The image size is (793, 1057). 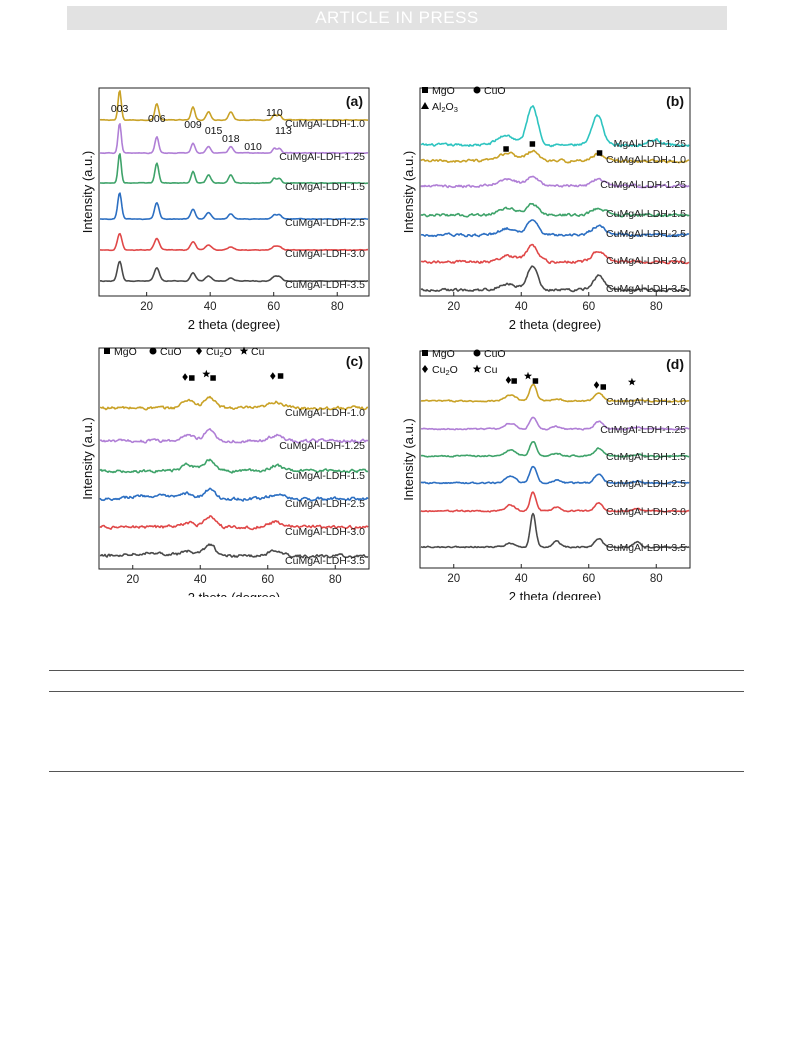 What do you see at coordinates (396, 771) in the screenshot?
I see `table-bottom-rule` at bounding box center [396, 771].